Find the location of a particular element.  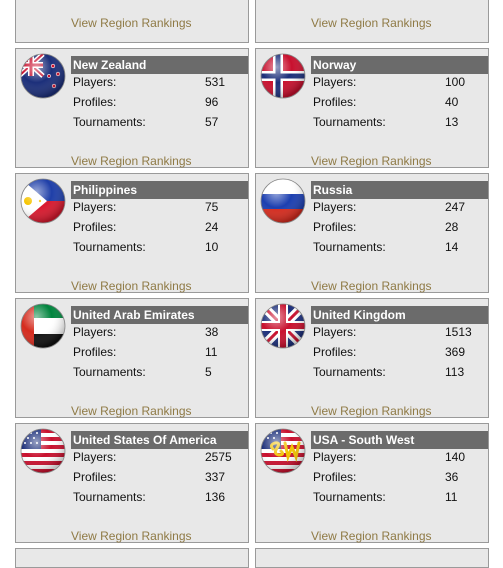

profiles-row: Profiles: 36 is located at coordinates (400, 477).